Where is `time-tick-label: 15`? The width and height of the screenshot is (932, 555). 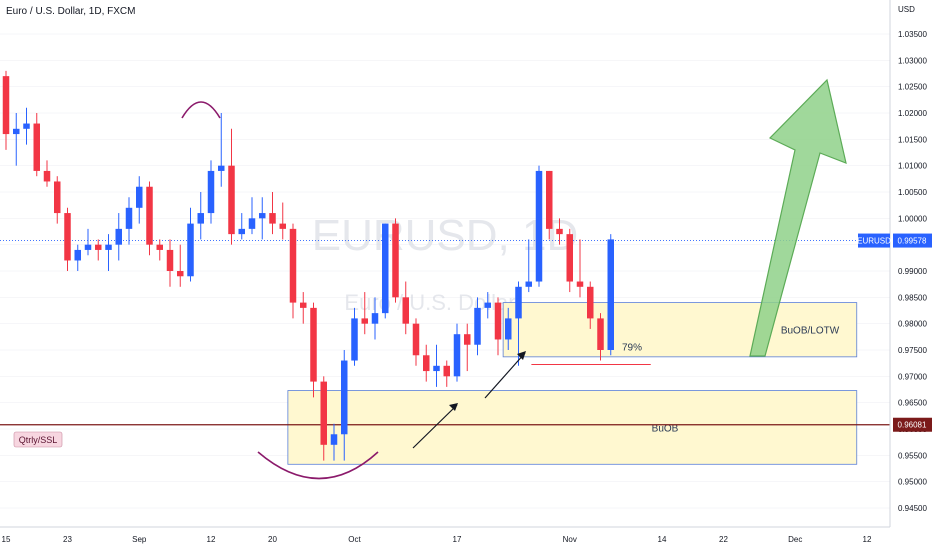 time-tick-label: 15 is located at coordinates (6, 539).